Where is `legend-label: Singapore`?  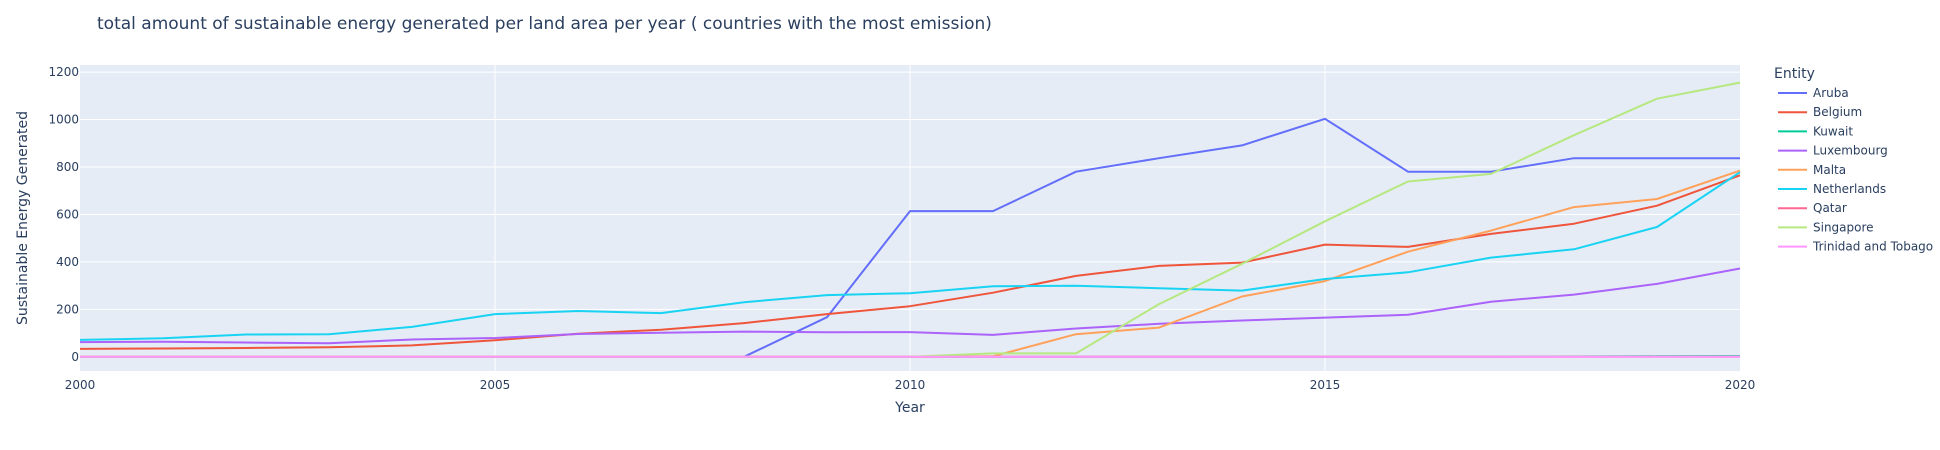
legend-label: Singapore is located at coordinates (1843, 227).